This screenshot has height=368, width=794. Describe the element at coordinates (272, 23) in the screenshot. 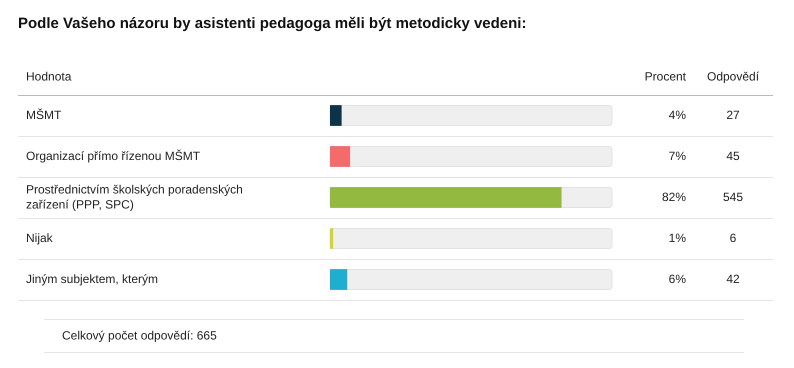

I see `chart-title: Podle Vašeho názoru by asistenti pedagoga měli být metodicky vedeni:` at that location.